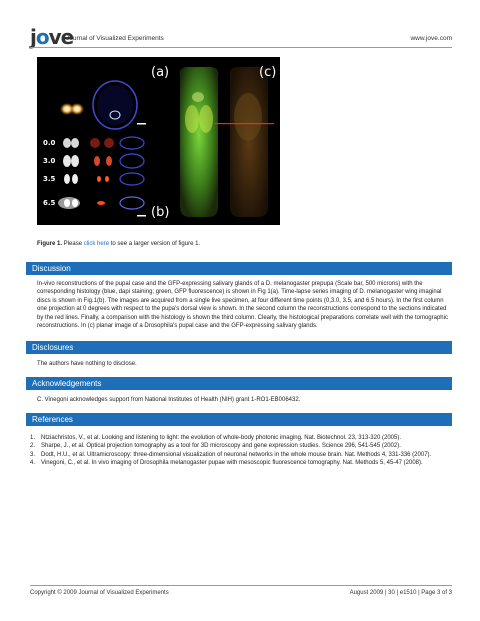  Describe the element at coordinates (268, 72) in the screenshot. I see `panel-label-c: (c)` at that location.